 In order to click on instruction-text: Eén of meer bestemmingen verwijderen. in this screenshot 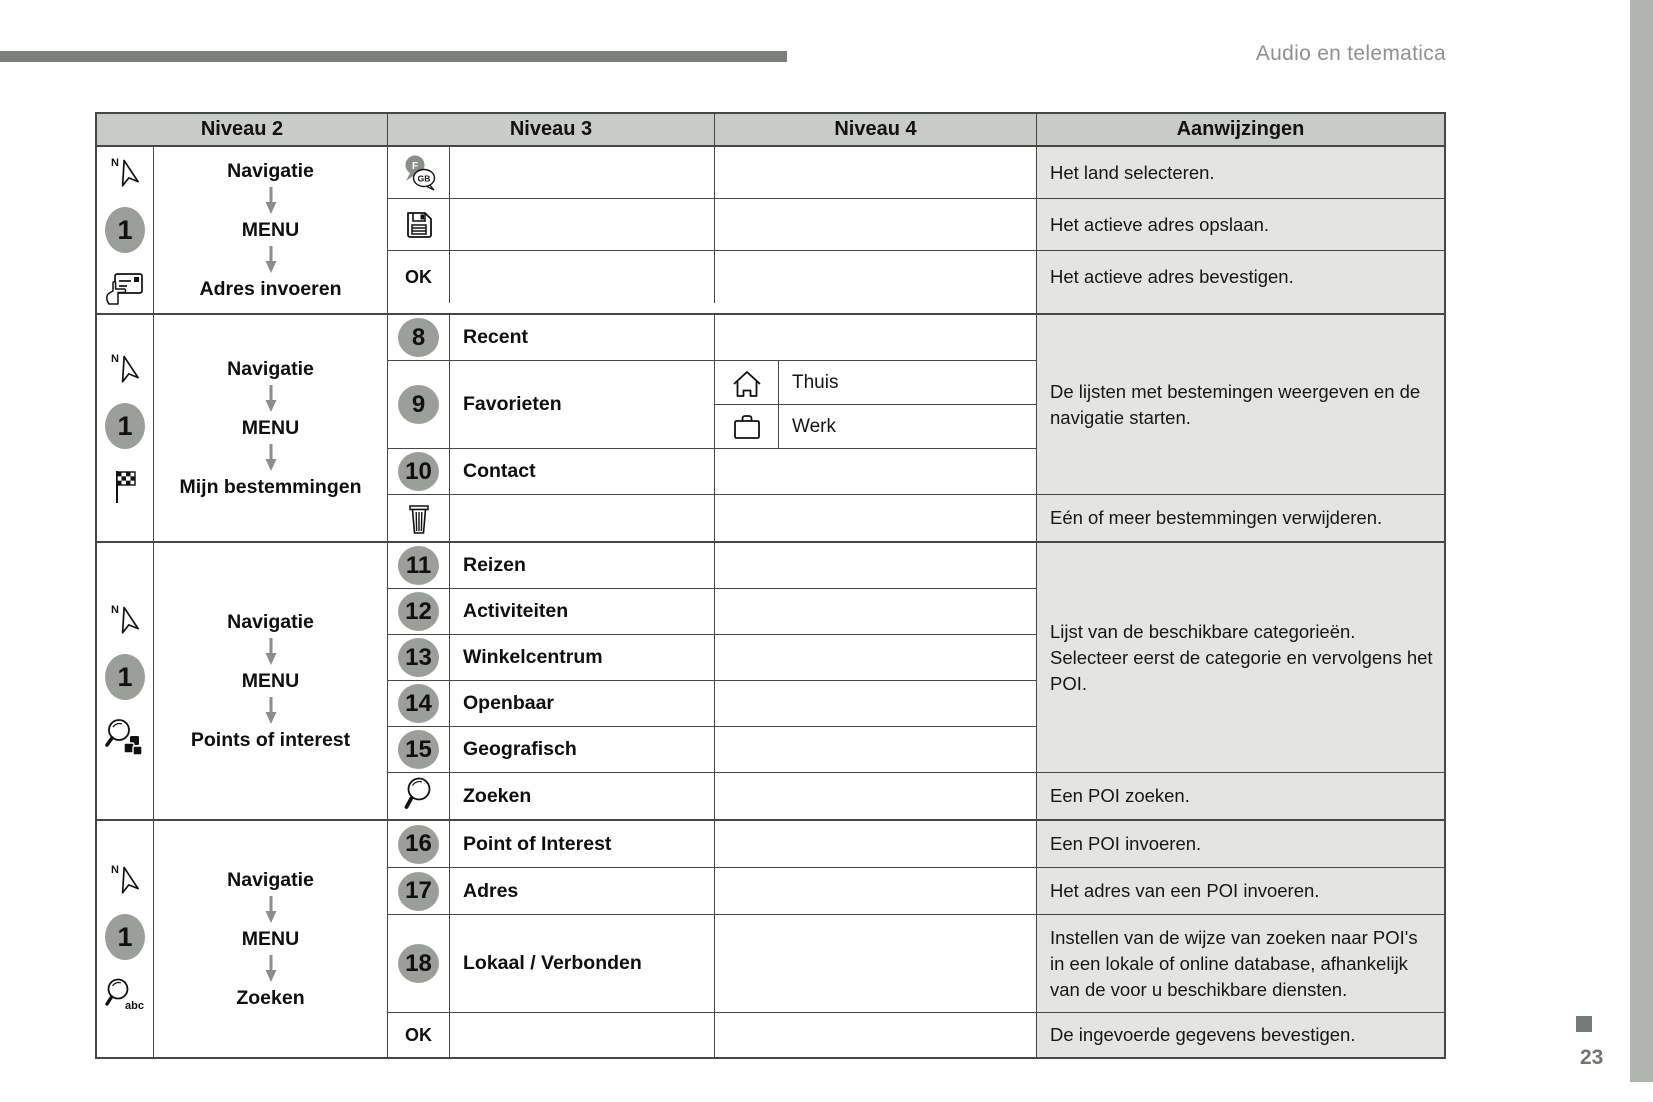, I will do `click(1216, 517)`.